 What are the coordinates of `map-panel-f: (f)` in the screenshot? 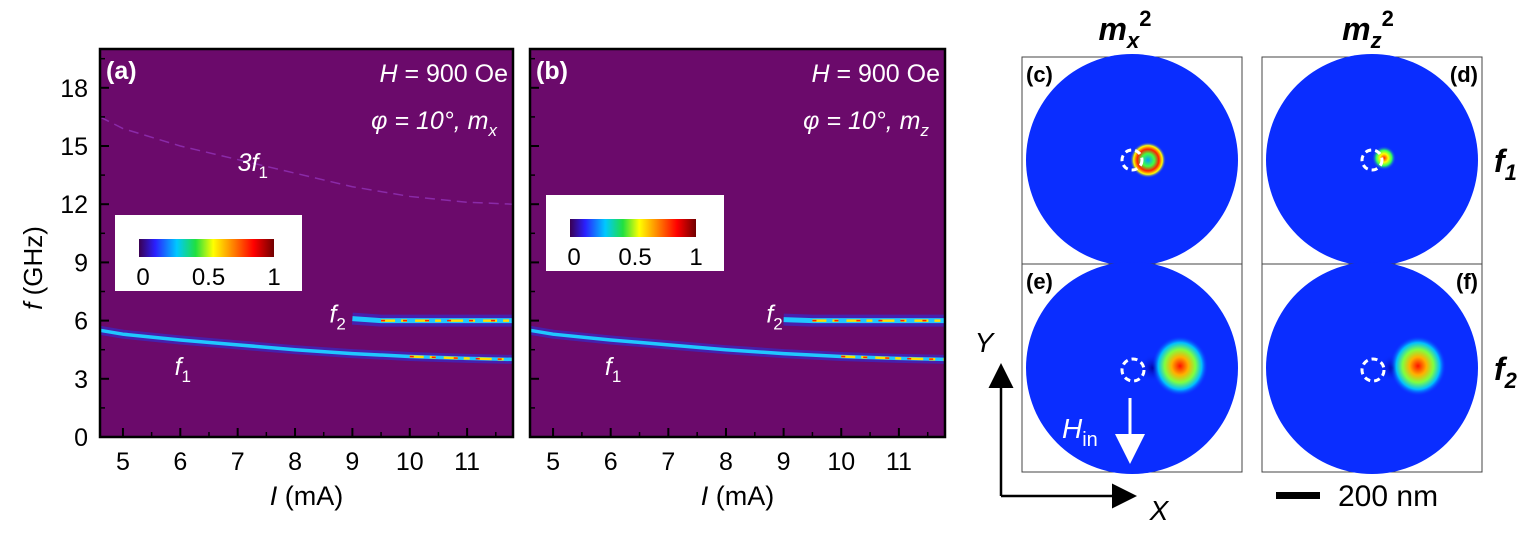 It's located at (1372, 368).